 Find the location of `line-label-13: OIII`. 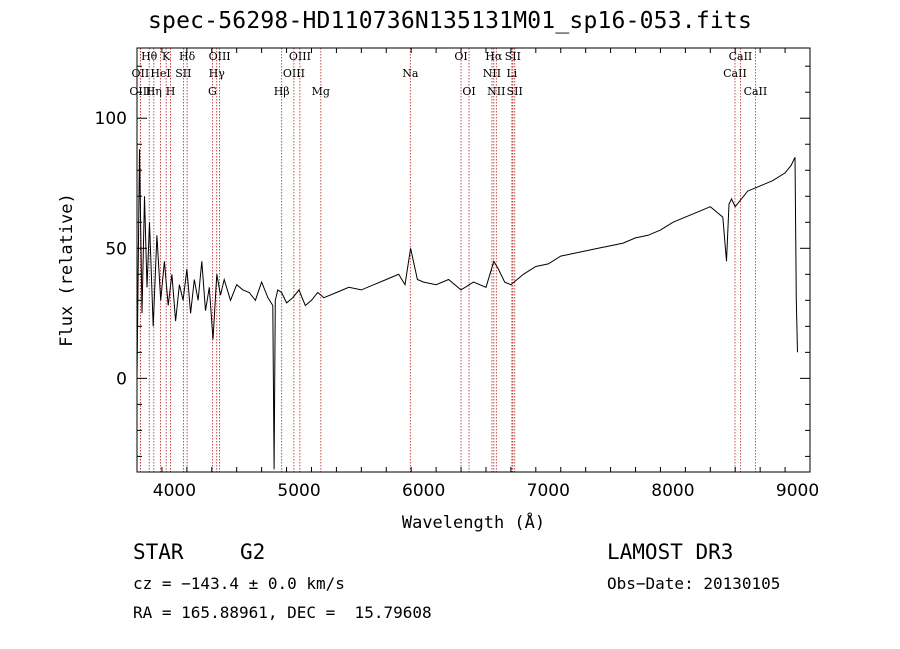

line-label-13: OIII is located at coordinates (300, 56).